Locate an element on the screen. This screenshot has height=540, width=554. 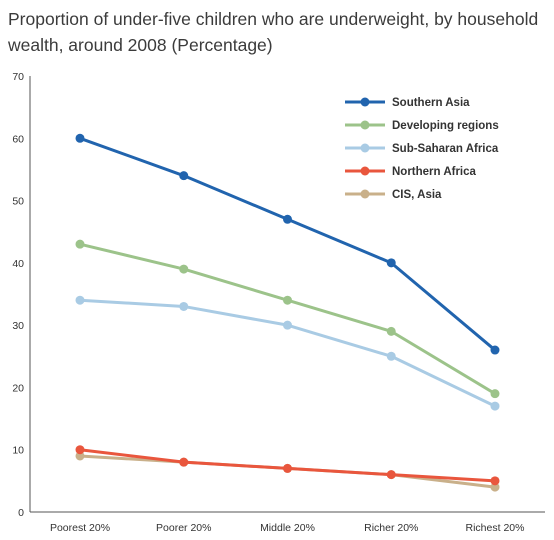
legend-marker-southern-asia is located at coordinates (365, 102).